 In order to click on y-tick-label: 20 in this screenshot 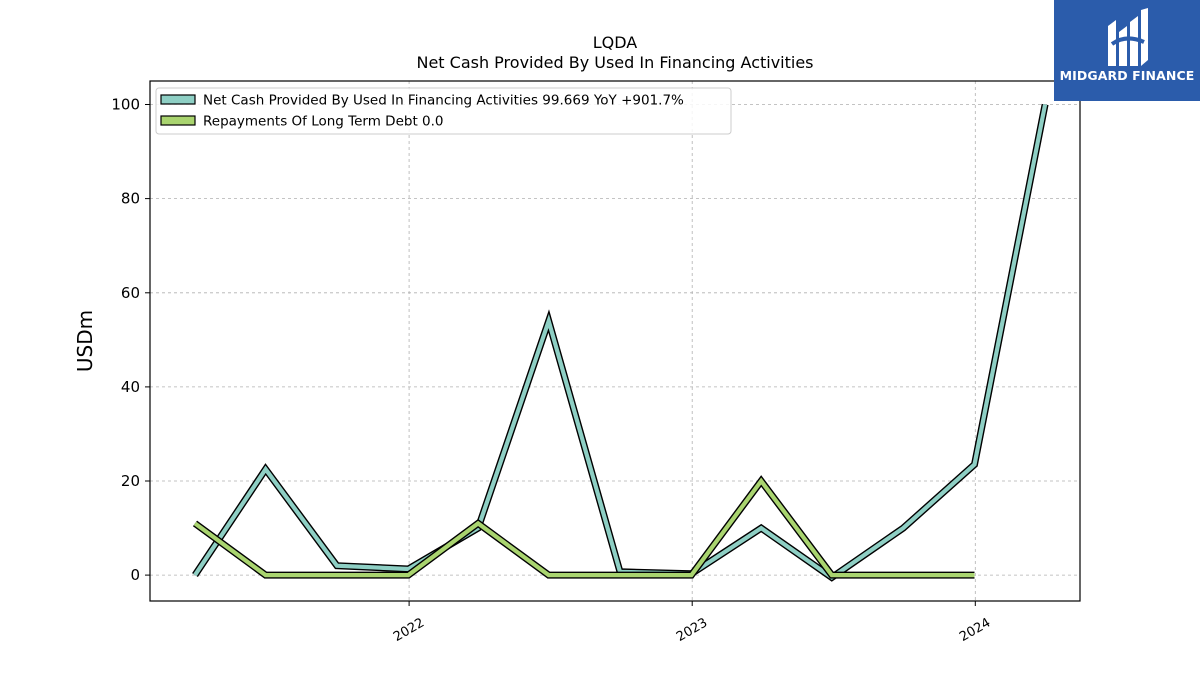, I will do `click(130, 481)`.